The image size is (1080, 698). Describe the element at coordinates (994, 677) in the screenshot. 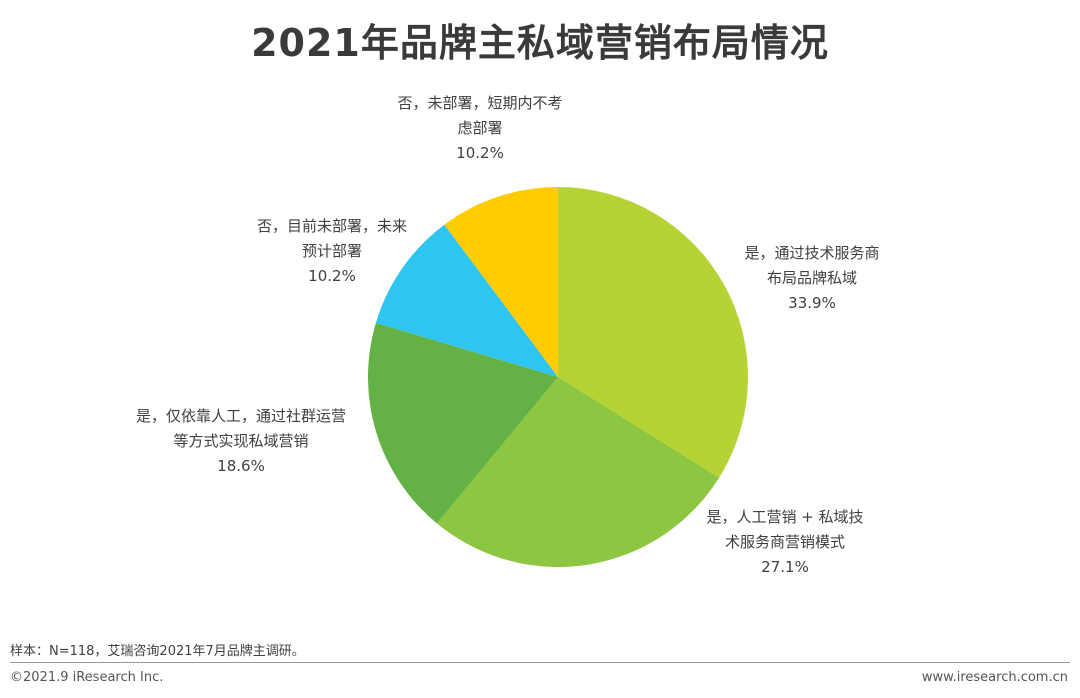

I see `website-link: www.iresearch.com.cn` at that location.